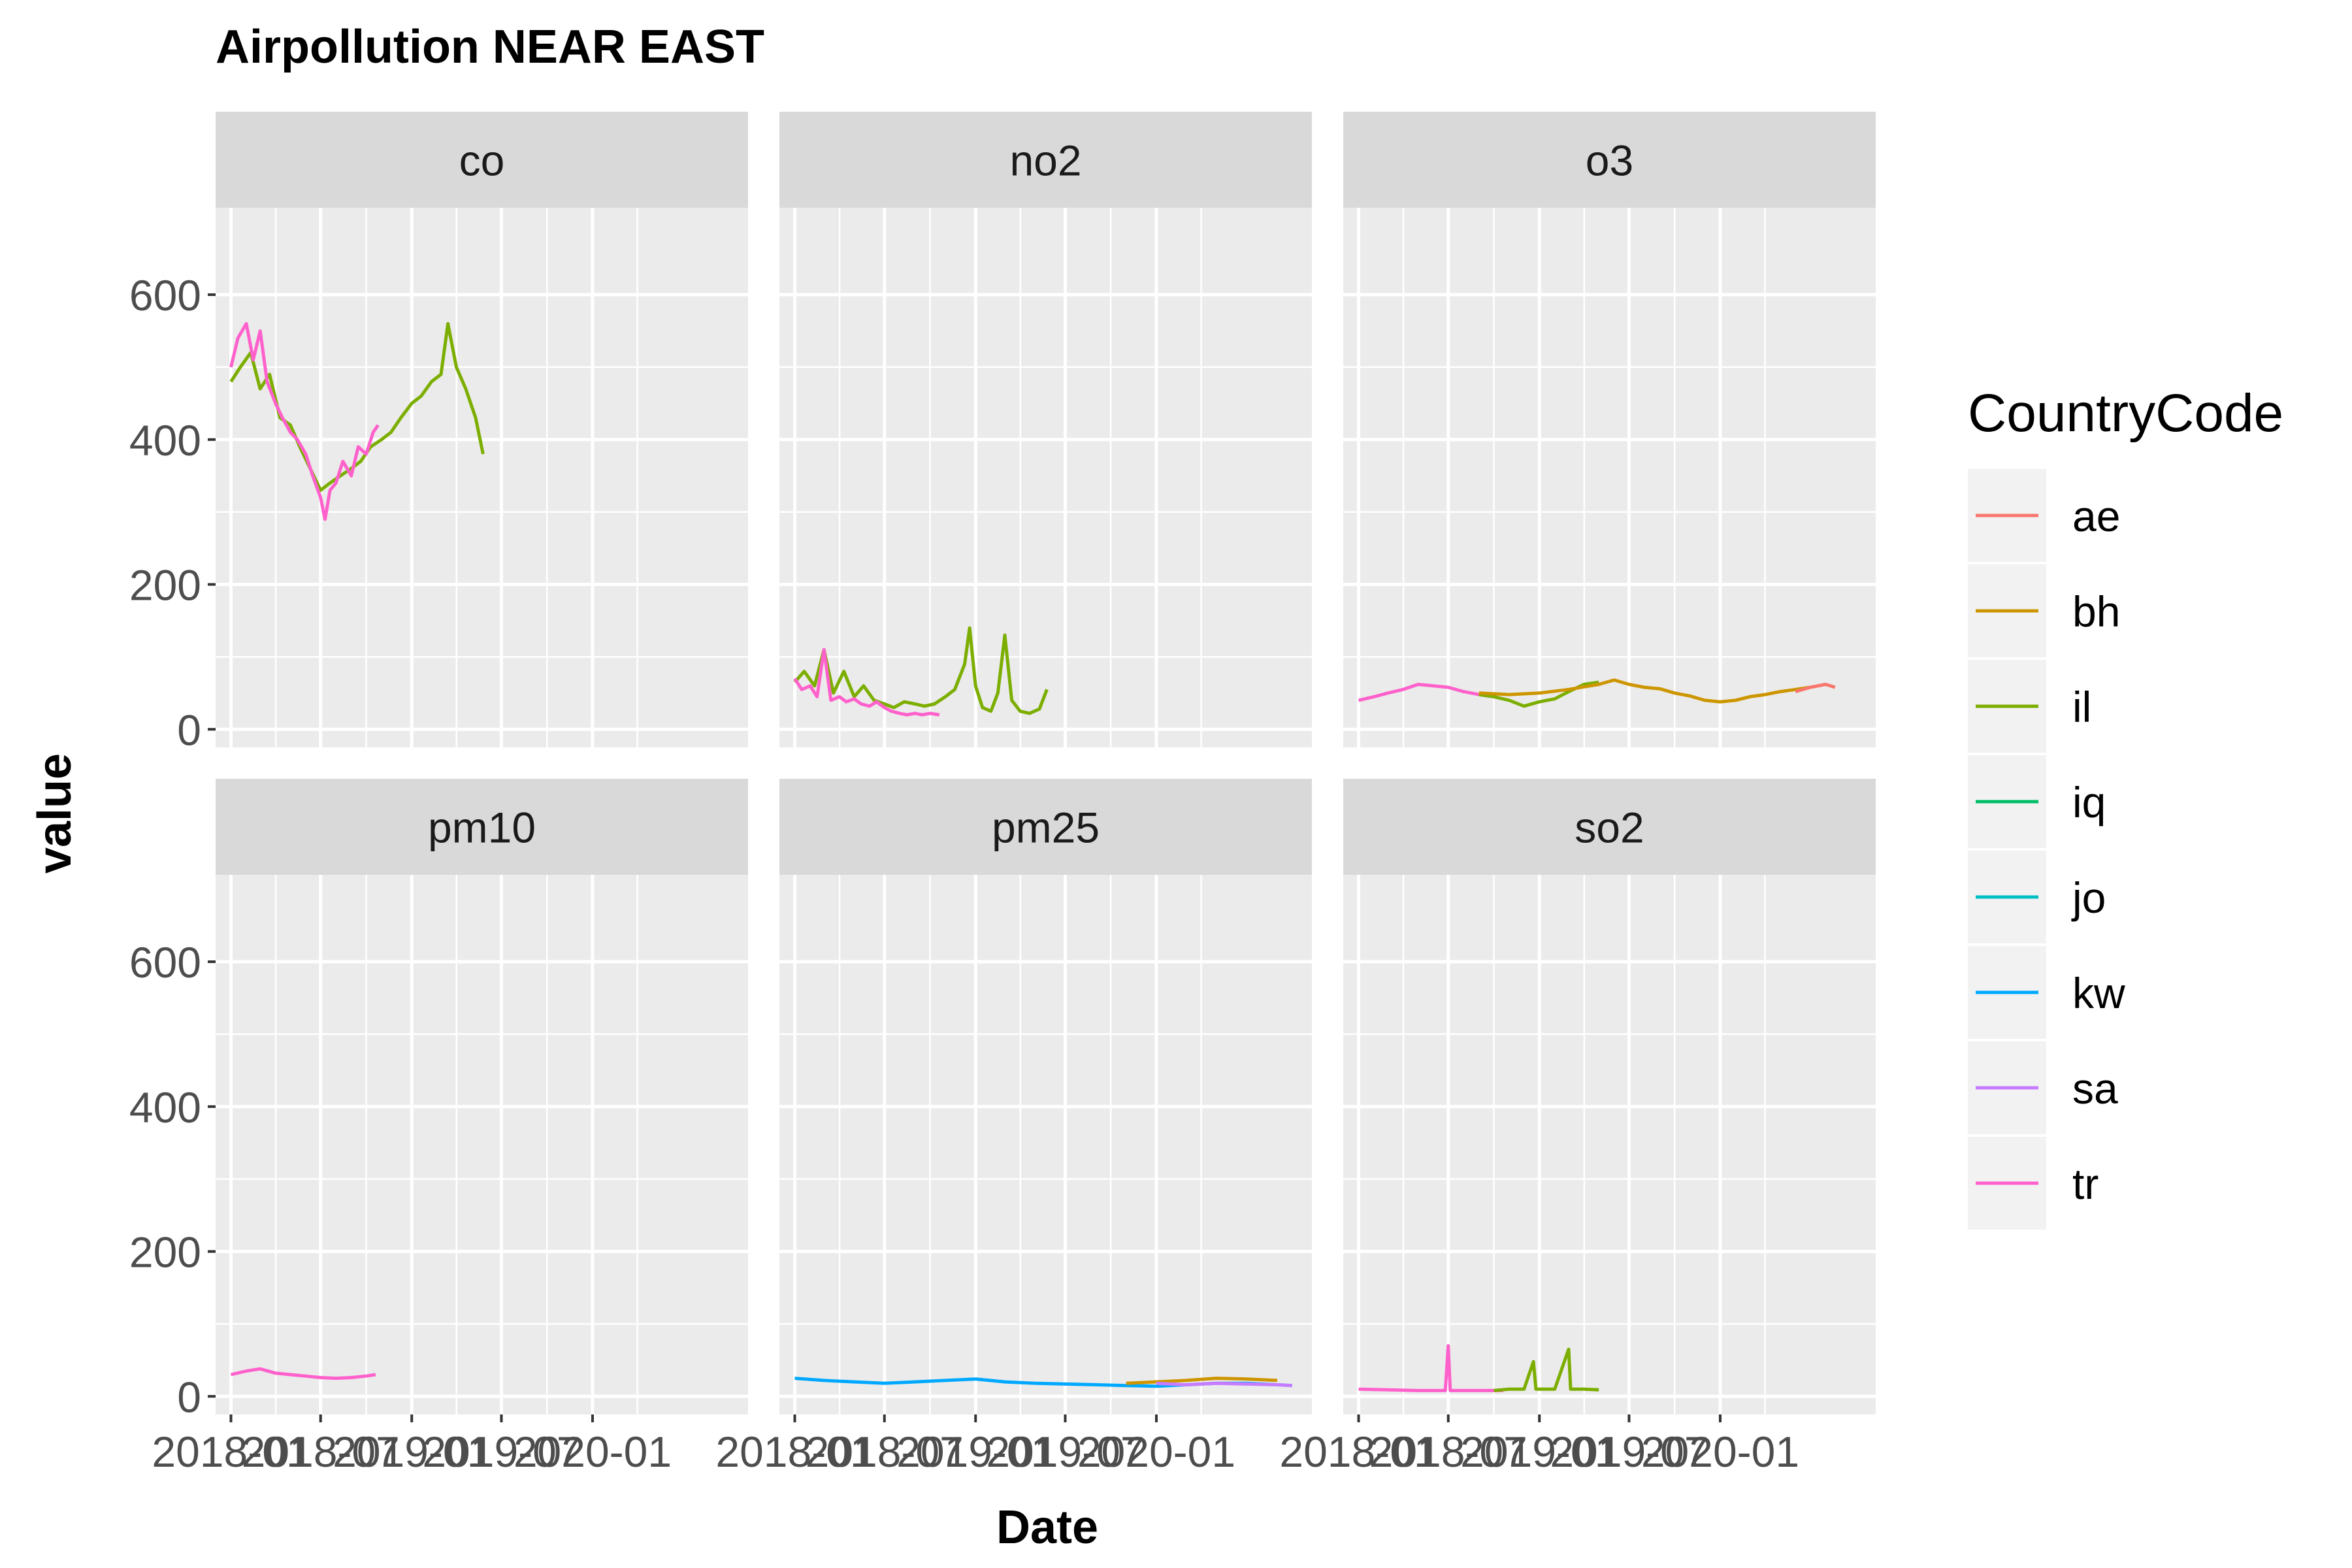 The height and width of the screenshot is (1568, 2352). I want to click on legend-item-ae: ae, so click(2044, 515).